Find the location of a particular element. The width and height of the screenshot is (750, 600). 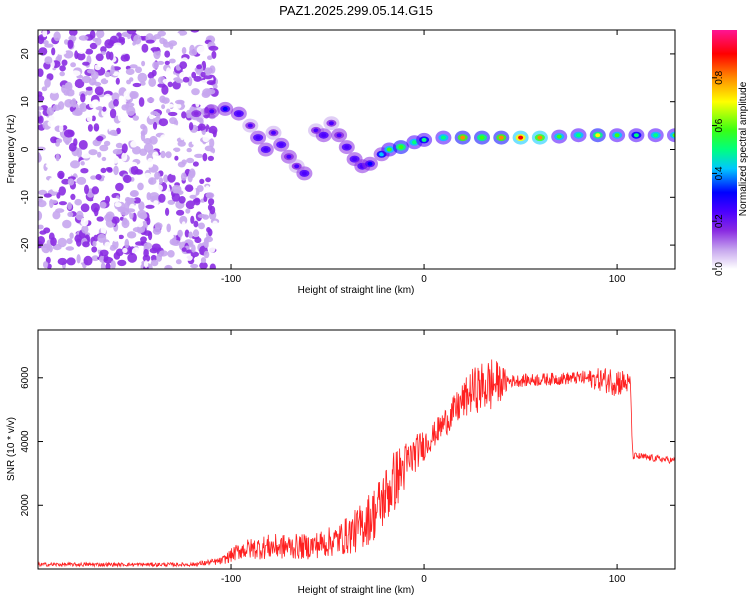

colorbar-tick-label: 0.6 is located at coordinates (719, 125).